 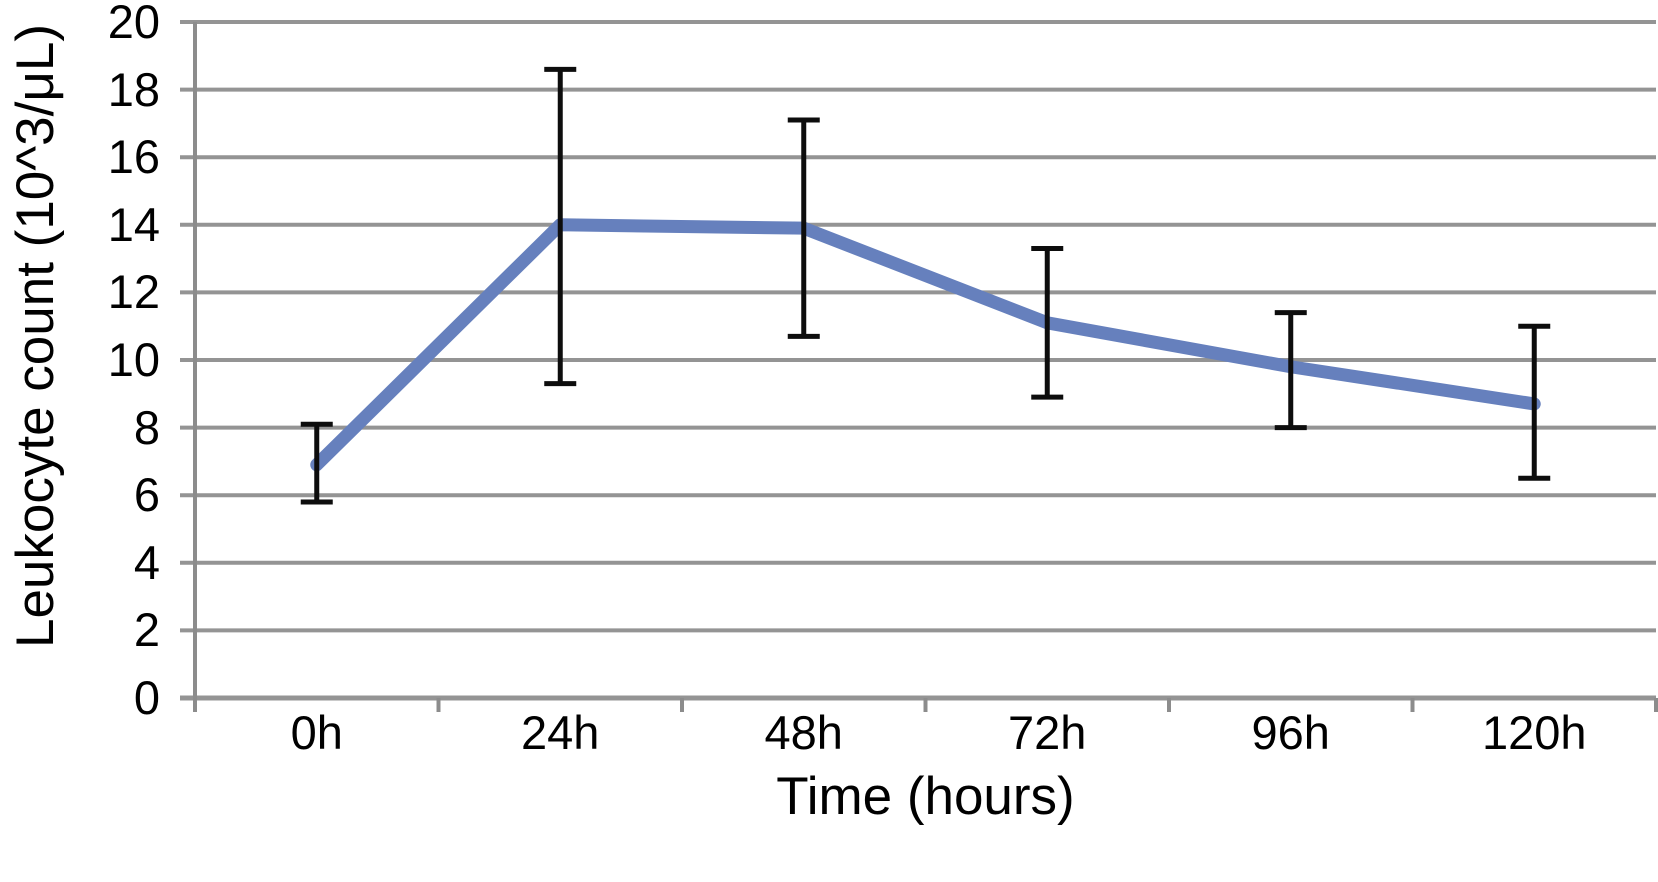 What do you see at coordinates (133, 157) in the screenshot?
I see `y-tick-label: 16` at bounding box center [133, 157].